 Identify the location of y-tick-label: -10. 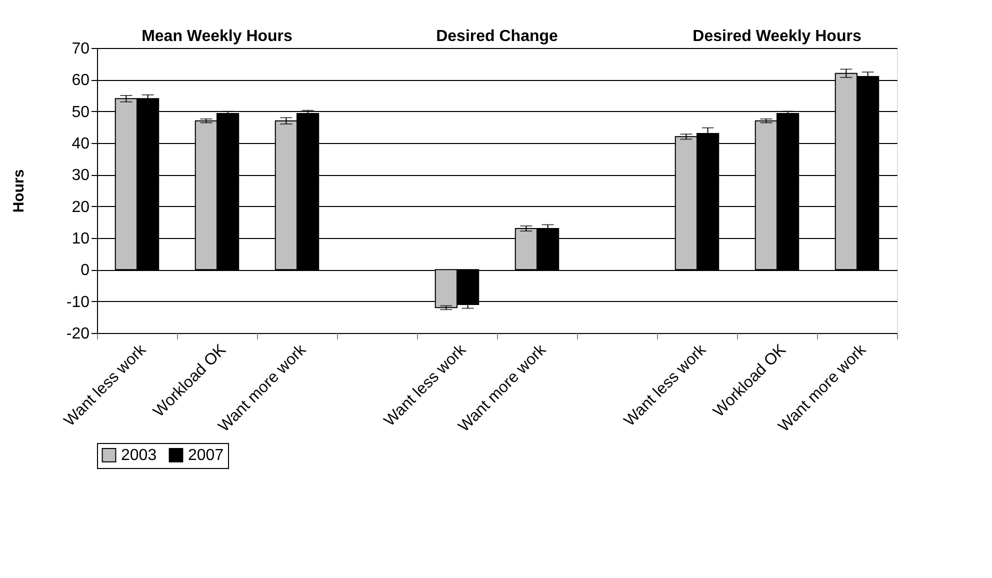
(78, 302).